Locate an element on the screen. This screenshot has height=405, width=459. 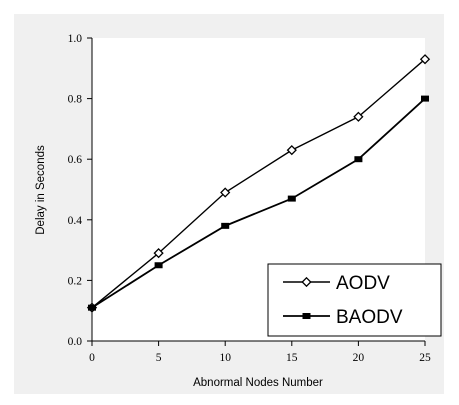
y-tick-label: 0.6 is located at coordinates (75, 160).